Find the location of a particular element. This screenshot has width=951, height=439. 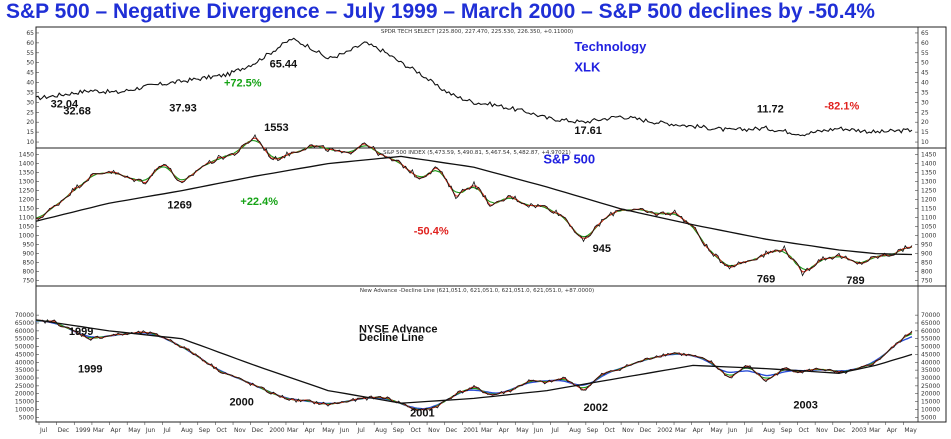

y-tick-label-left: 20 is located at coordinates (30, 122).